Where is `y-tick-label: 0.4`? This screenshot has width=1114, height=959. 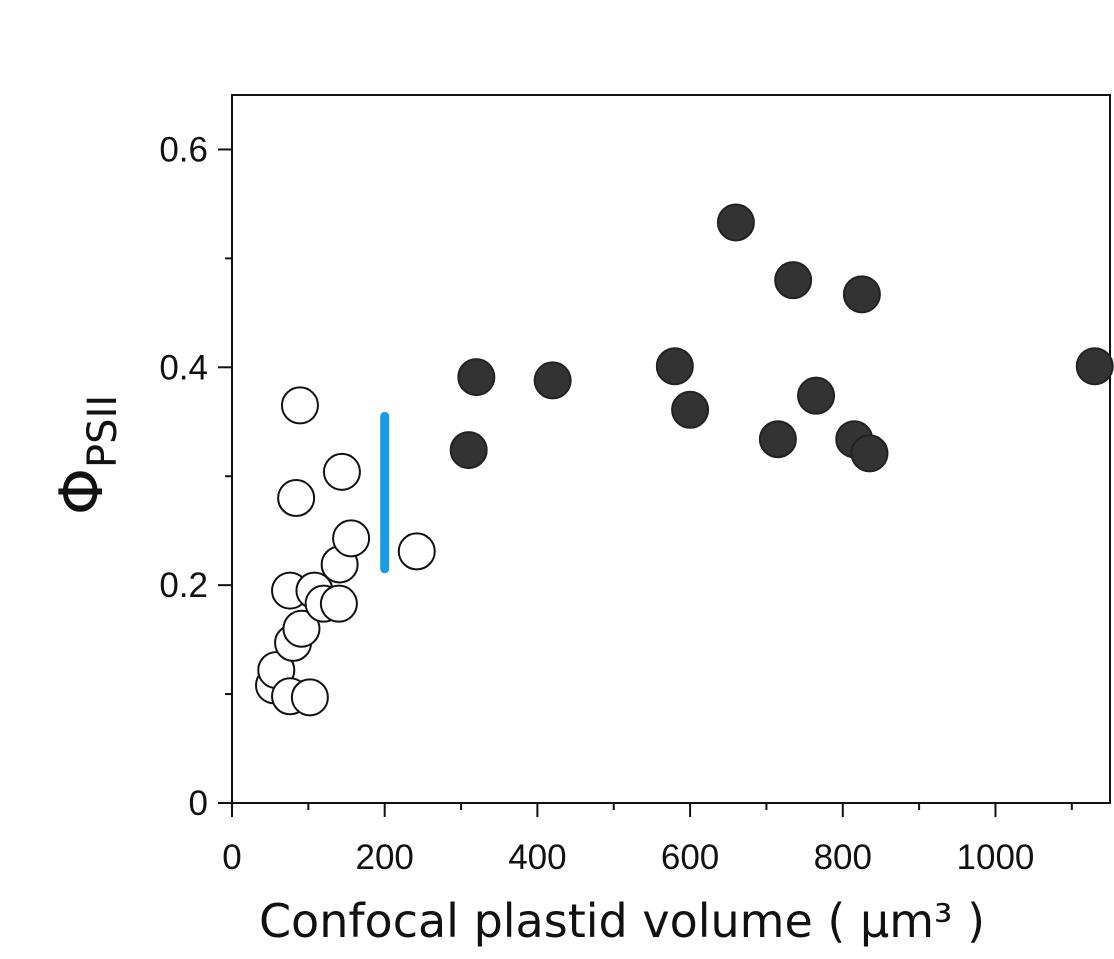
y-tick-label: 0.4 is located at coordinates (183, 367).